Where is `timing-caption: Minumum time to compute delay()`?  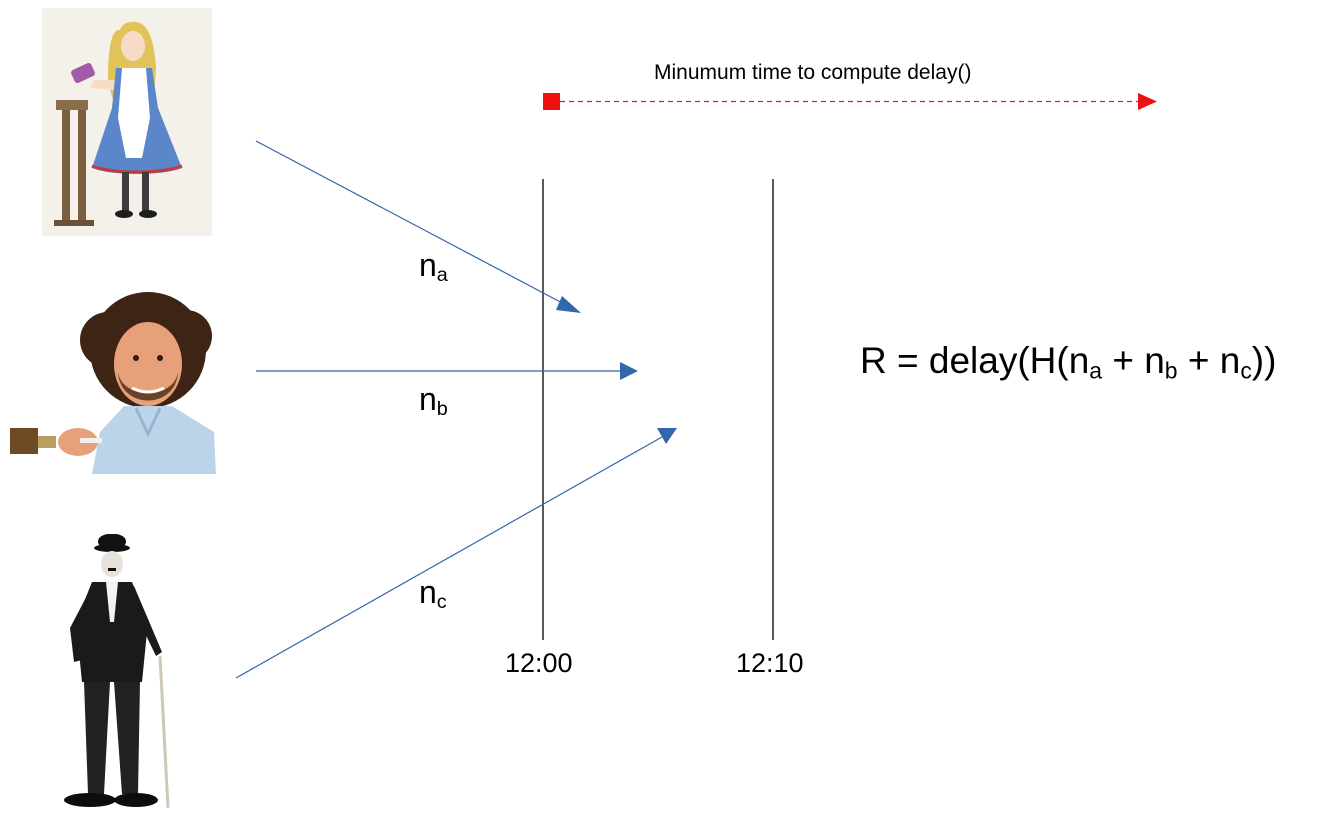 timing-caption: Minumum time to compute delay() is located at coordinates (813, 72).